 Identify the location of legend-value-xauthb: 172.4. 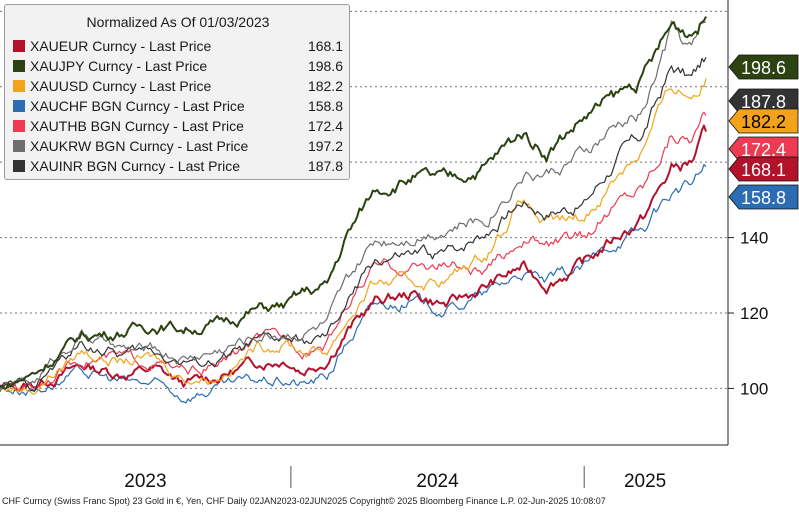
(325, 126).